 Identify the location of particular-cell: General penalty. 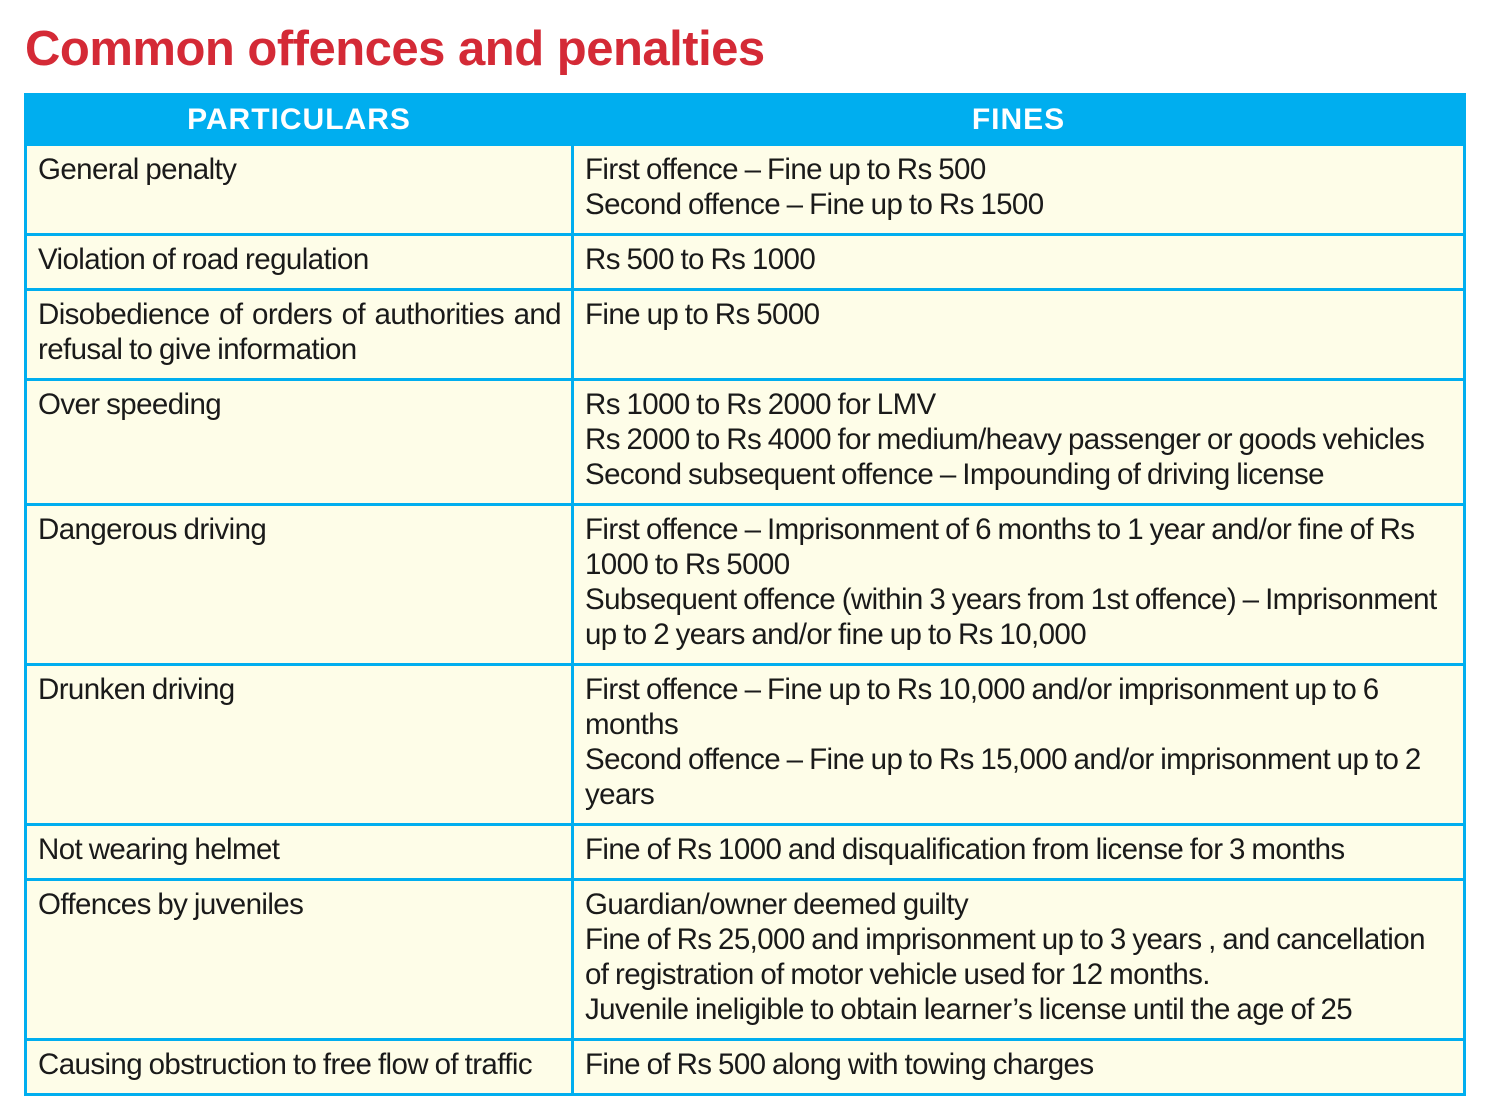
(299, 189).